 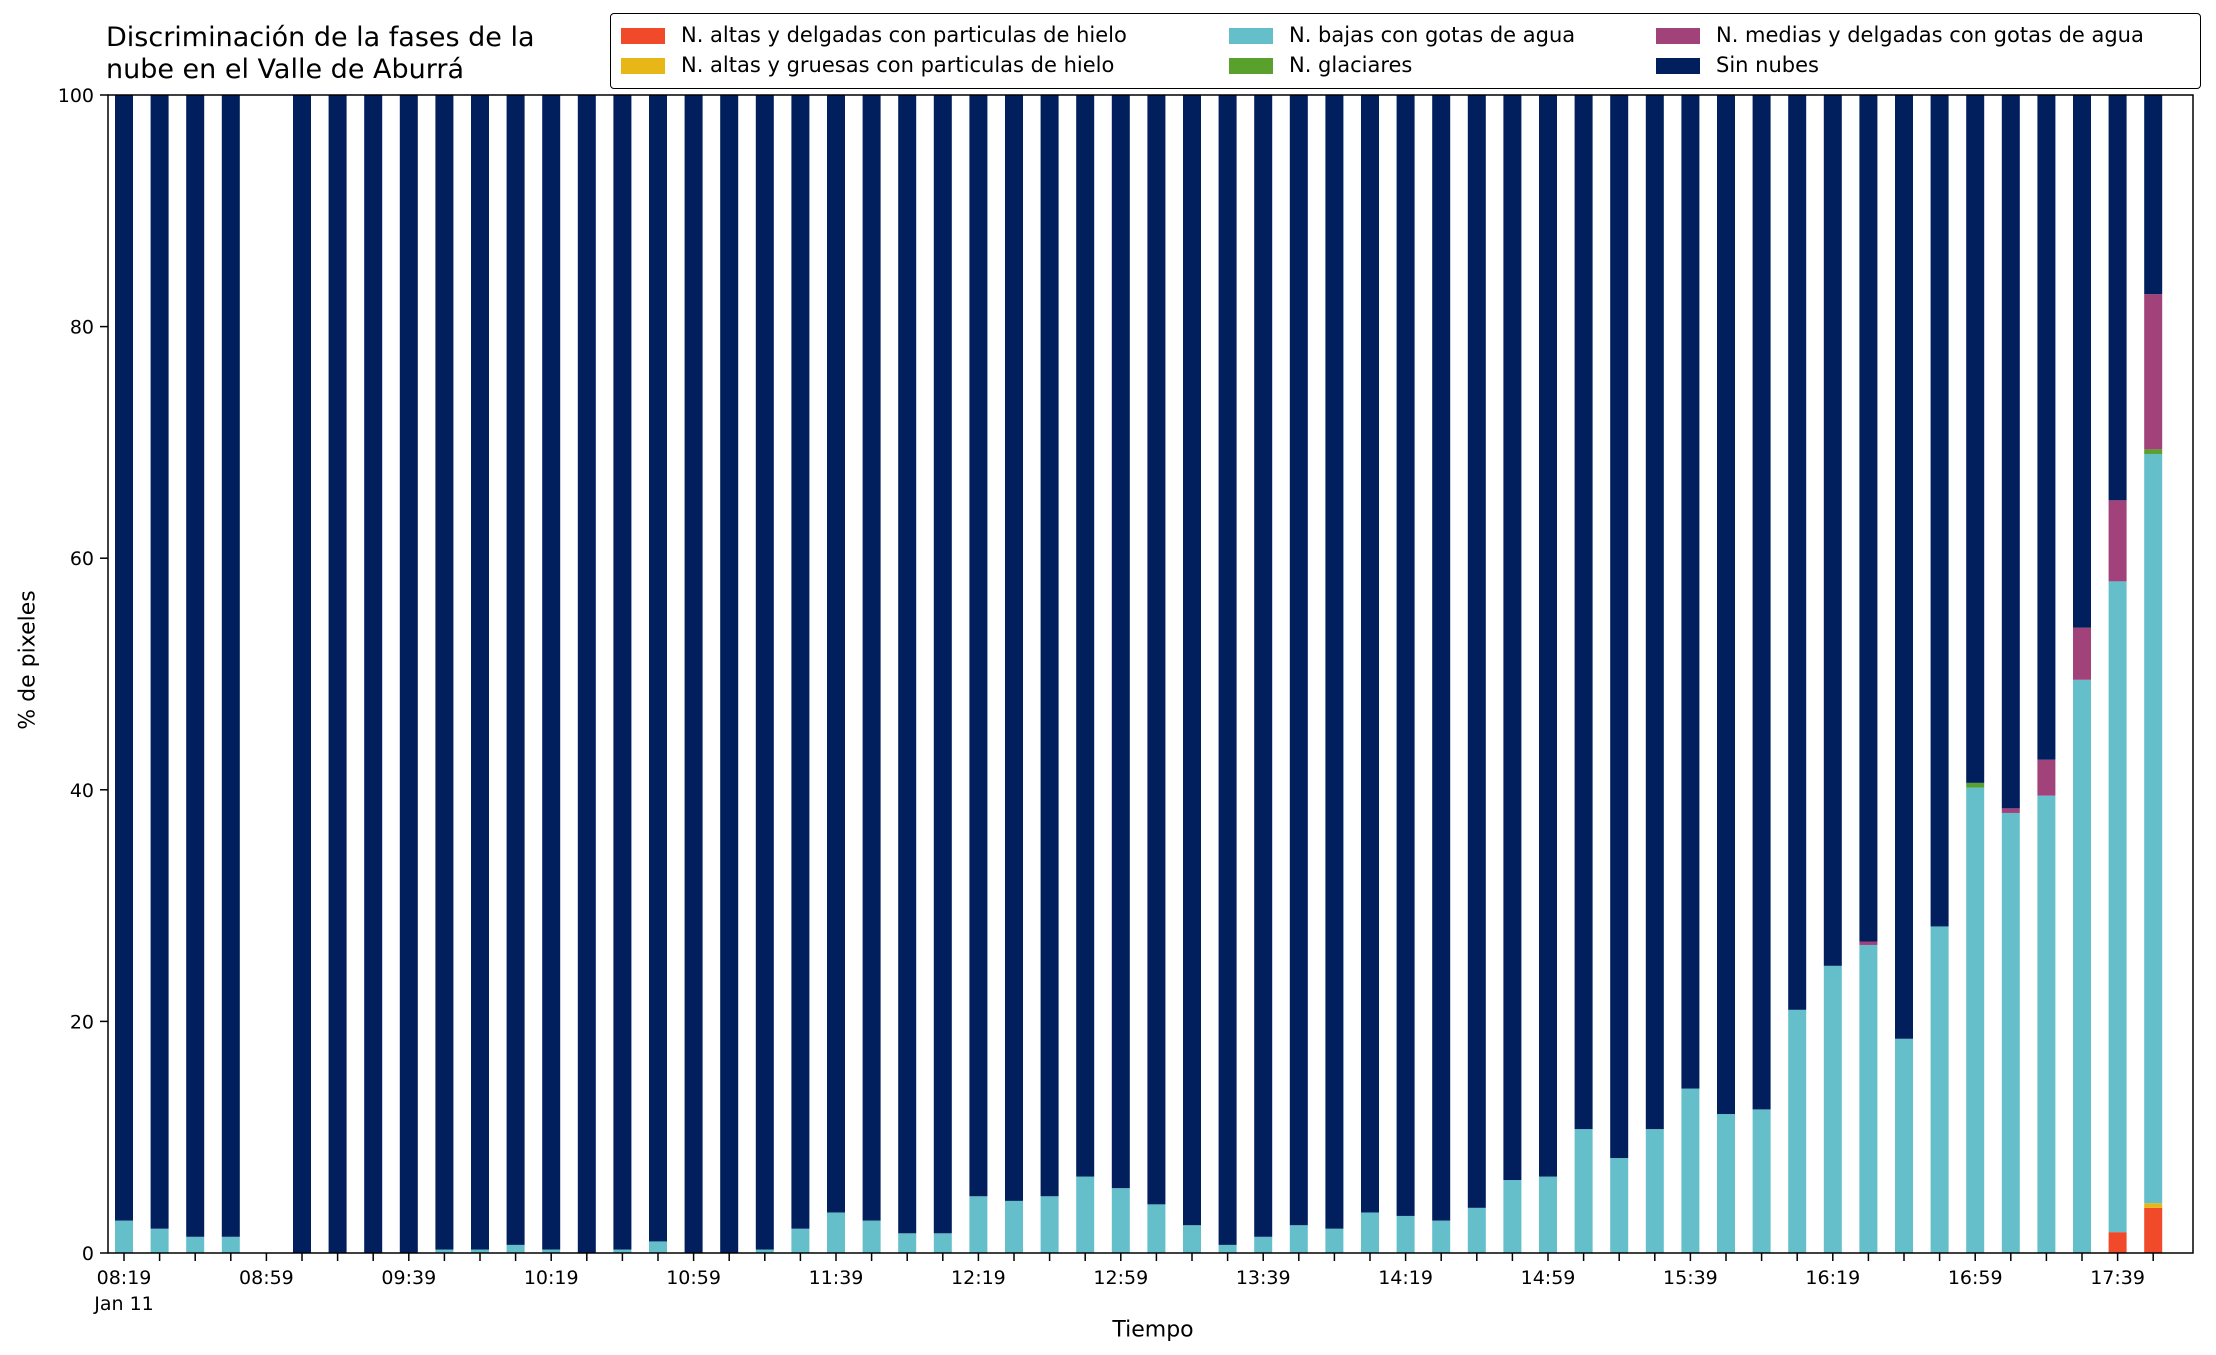 What do you see at coordinates (1120, 1278) in the screenshot?
I see `x-tick-label: 12:59` at bounding box center [1120, 1278].